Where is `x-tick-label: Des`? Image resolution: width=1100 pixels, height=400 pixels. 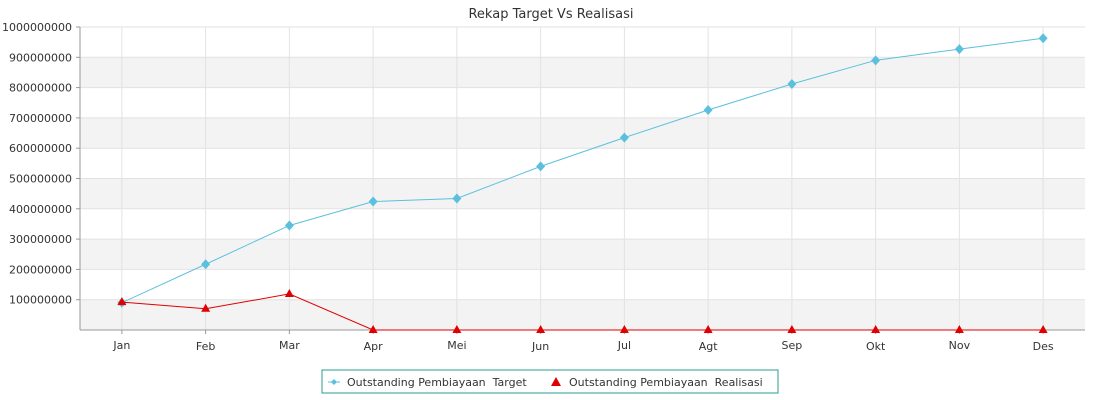
x-tick-label: Des is located at coordinates (1043, 346).